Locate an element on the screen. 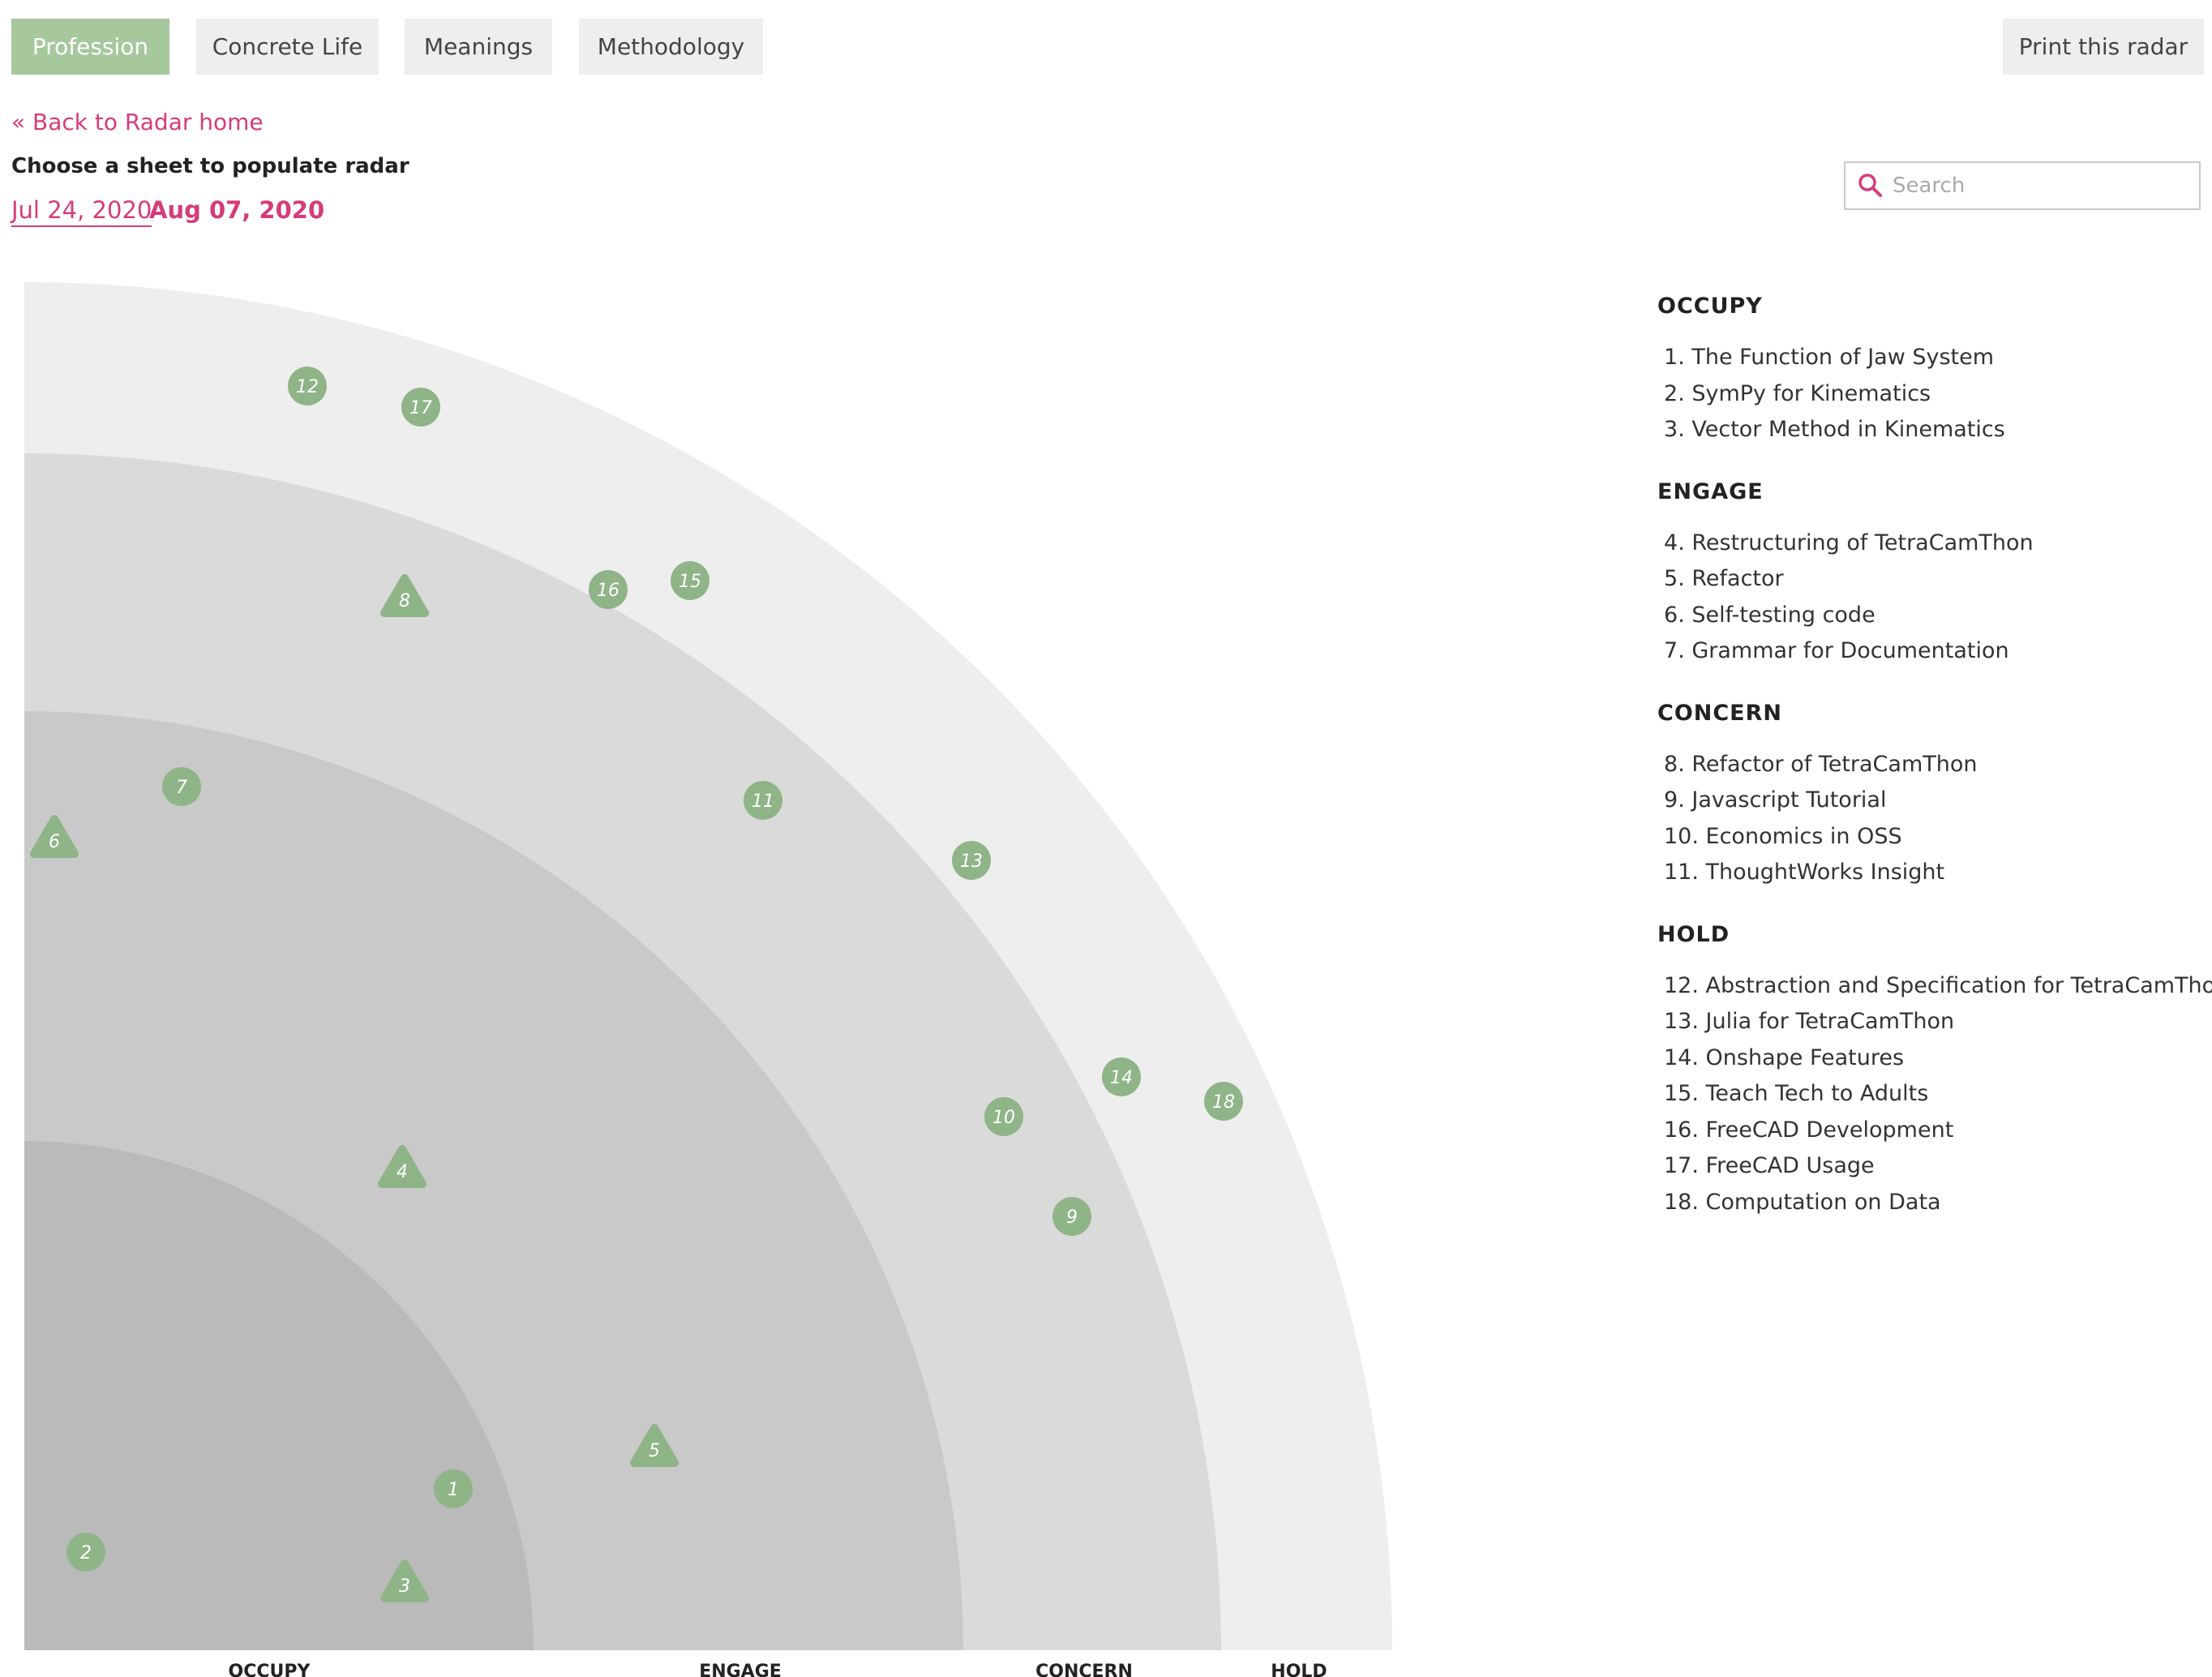 The image size is (2212, 1677). legend-item-10: 10. Economics in OSS is located at coordinates (1936, 837).